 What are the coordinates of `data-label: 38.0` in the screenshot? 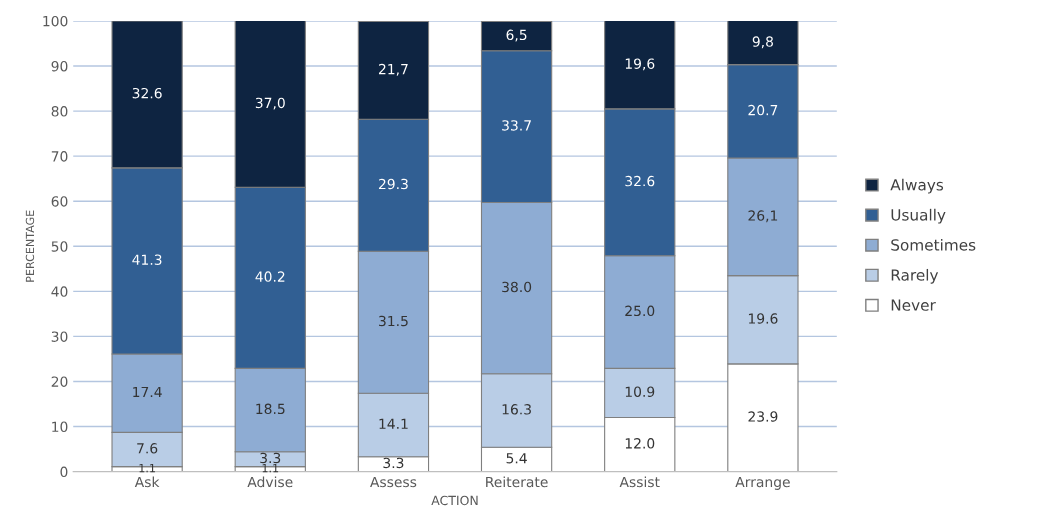 It's located at (517, 287).